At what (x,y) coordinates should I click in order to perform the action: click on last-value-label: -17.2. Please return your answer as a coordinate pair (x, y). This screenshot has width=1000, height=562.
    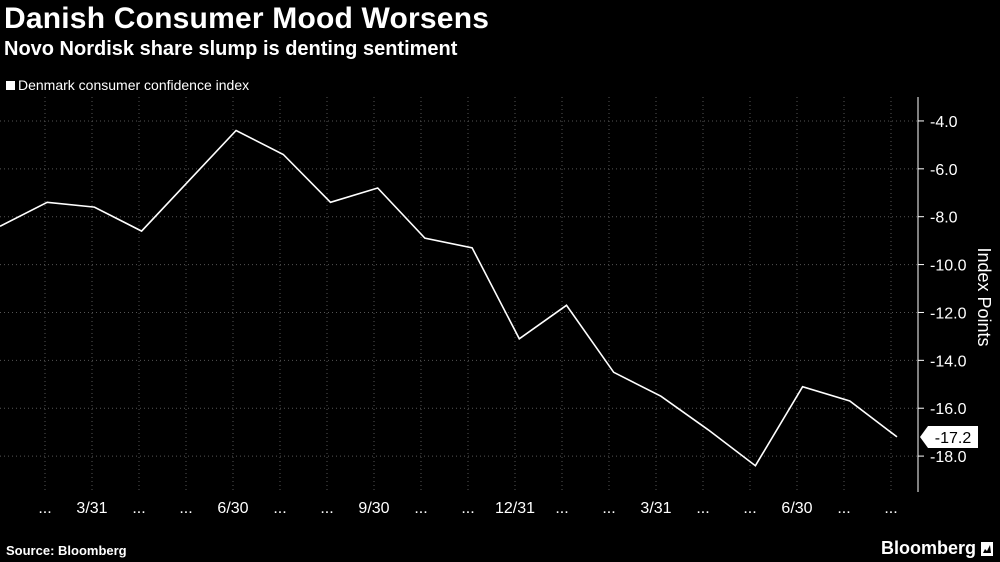
    Looking at the image, I should click on (953, 438).